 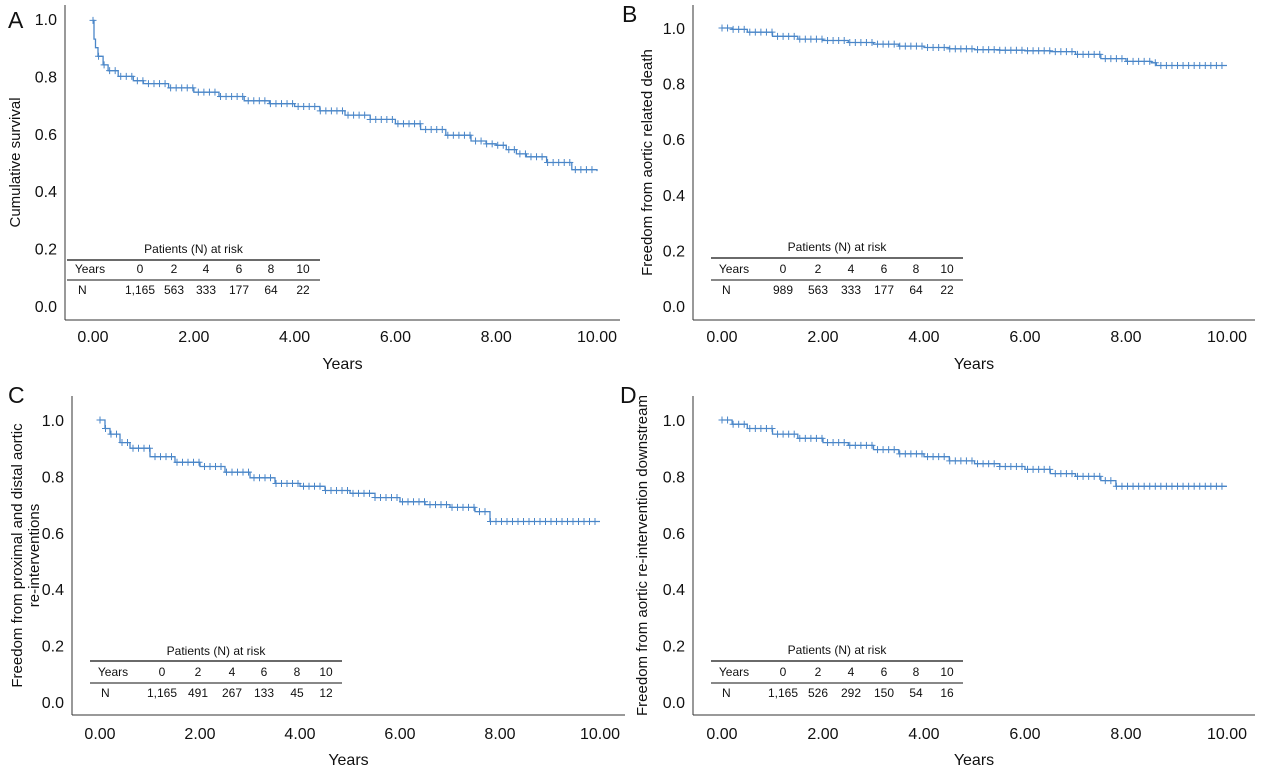 What do you see at coordinates (726, 693) in the screenshot?
I see `risk-table-cell: N` at bounding box center [726, 693].